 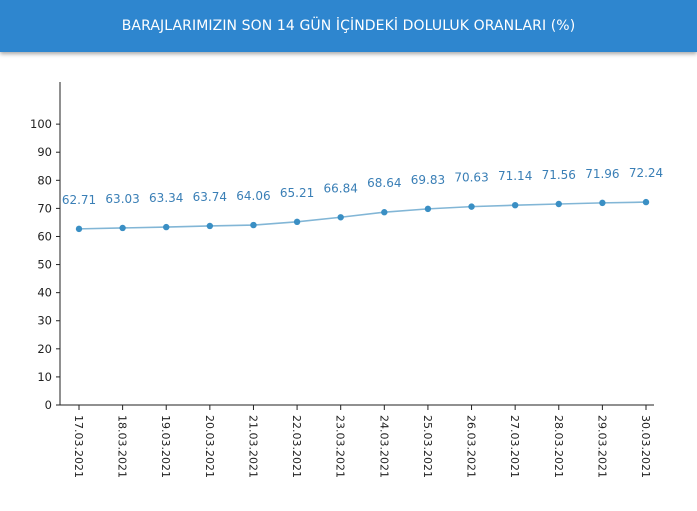 I want to click on y-tick-label: 50, so click(x=44, y=265).